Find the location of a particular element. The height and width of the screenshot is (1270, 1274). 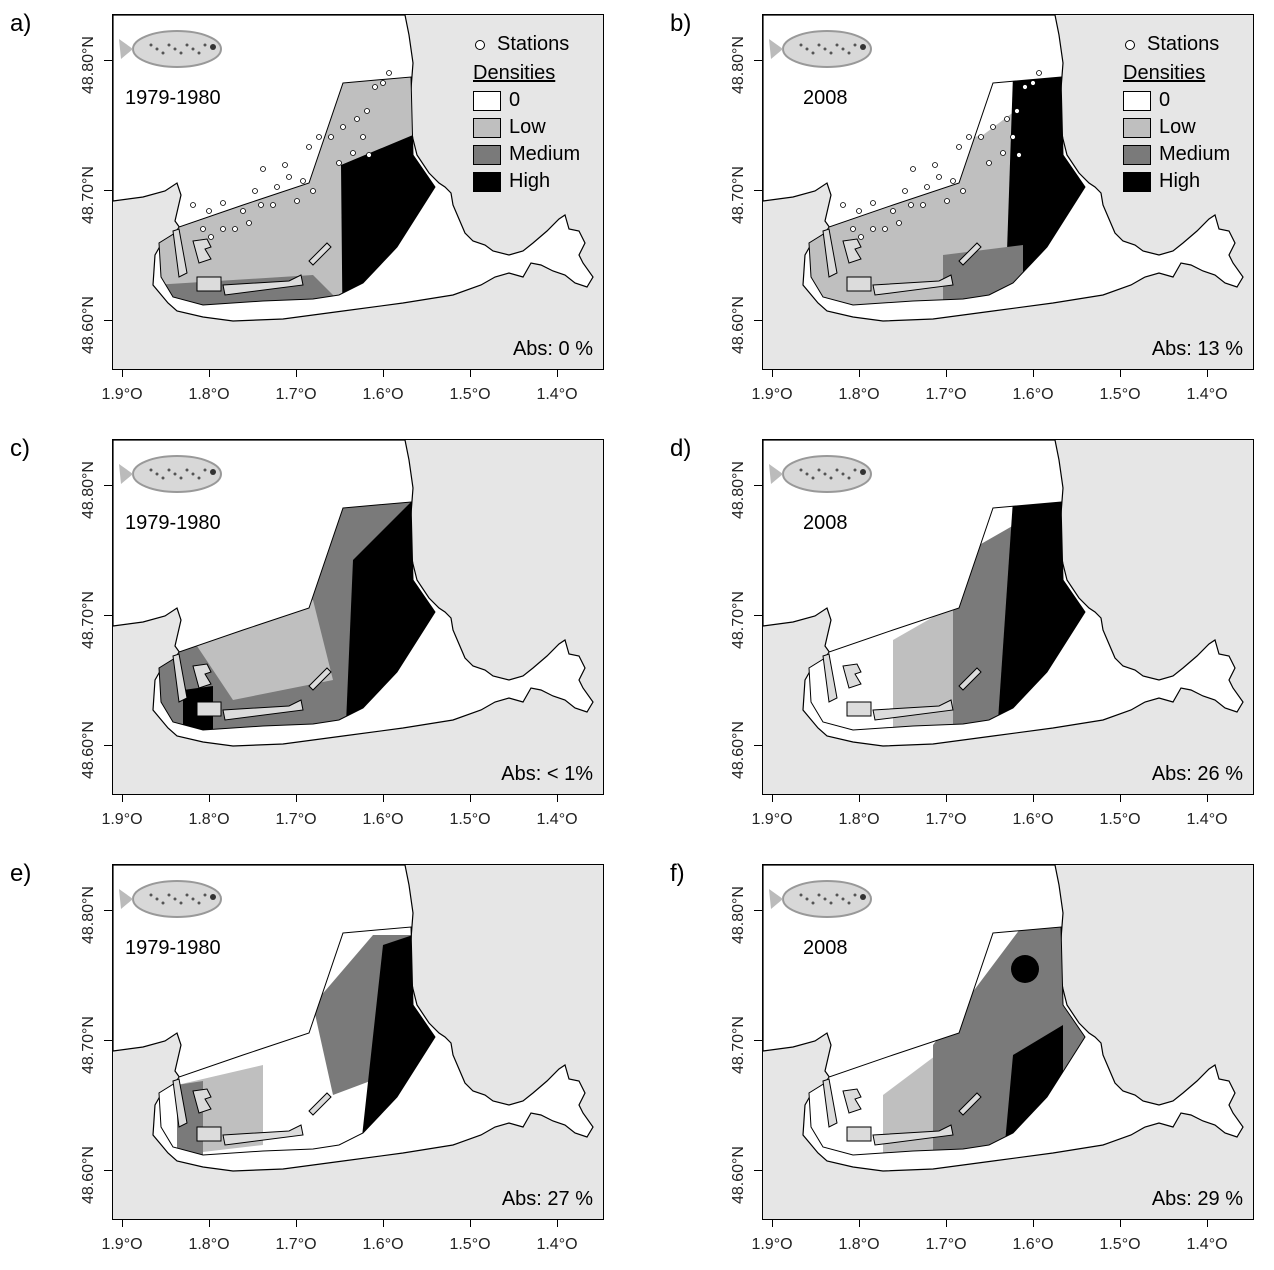

absence-percentage: Abs: < 1% is located at coordinates (547, 774).